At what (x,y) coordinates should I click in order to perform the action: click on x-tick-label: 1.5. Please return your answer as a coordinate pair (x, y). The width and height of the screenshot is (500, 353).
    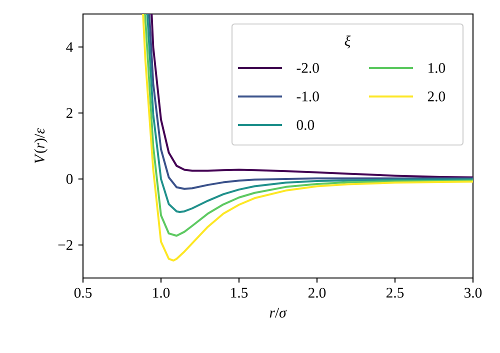
    Looking at the image, I should click on (239, 293).